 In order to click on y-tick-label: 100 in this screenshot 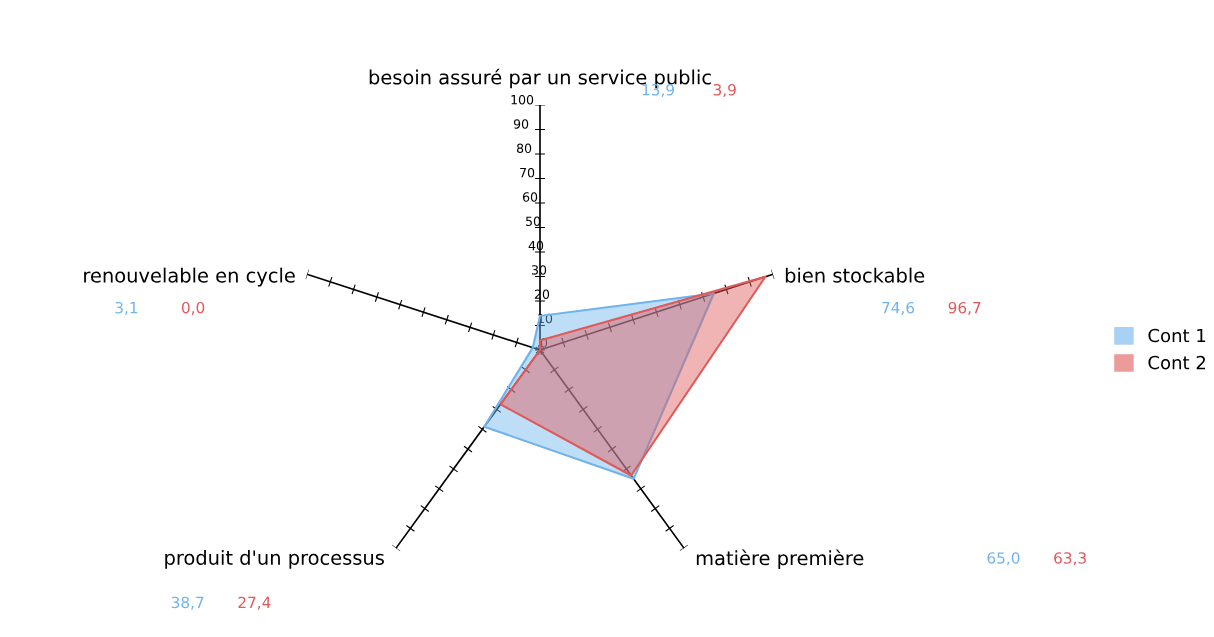, I will do `click(522, 99)`.